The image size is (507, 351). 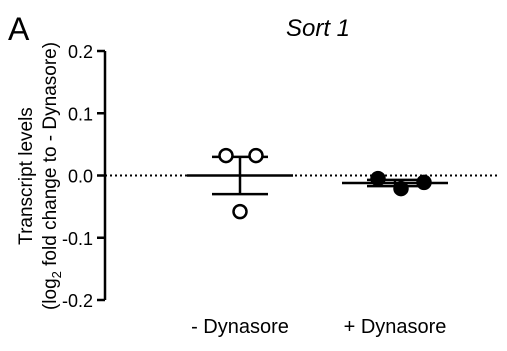 I want to click on y-axis-label: Transcript levels, so click(x=26, y=176).